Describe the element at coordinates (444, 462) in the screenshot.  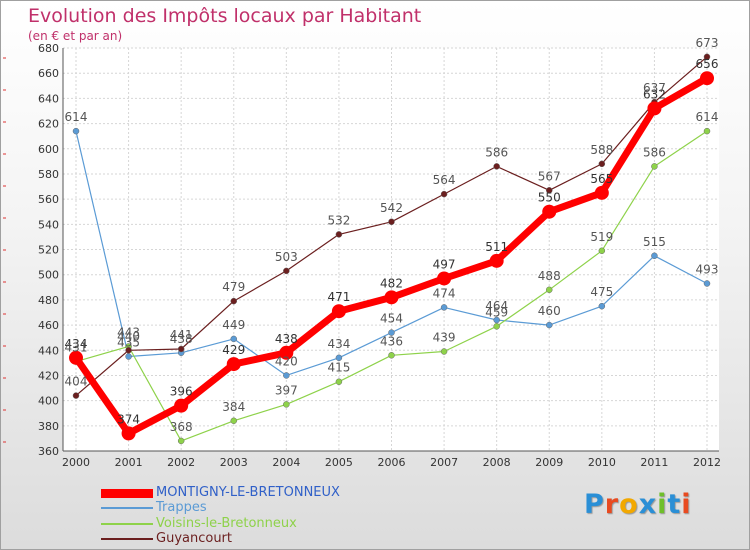
I see `x-tick-label: 2007` at that location.